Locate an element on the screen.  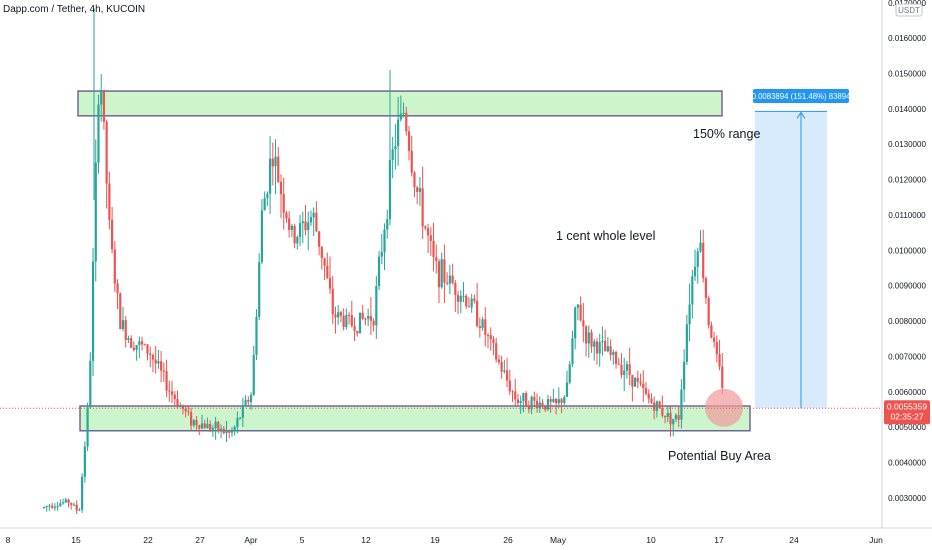
measure-tool is located at coordinates (791, 259).